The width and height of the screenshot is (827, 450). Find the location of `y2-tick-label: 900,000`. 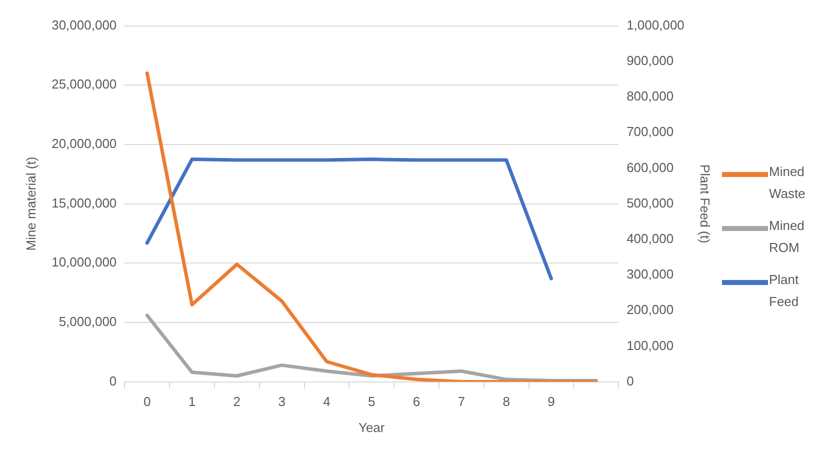

y2-tick-label: 900,000 is located at coordinates (650, 60).